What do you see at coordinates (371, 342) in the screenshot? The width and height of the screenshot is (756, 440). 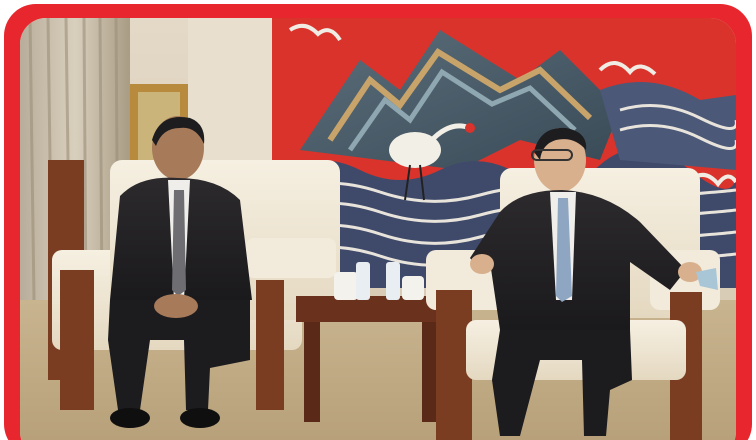 I see `side-table` at bounding box center [371, 342].